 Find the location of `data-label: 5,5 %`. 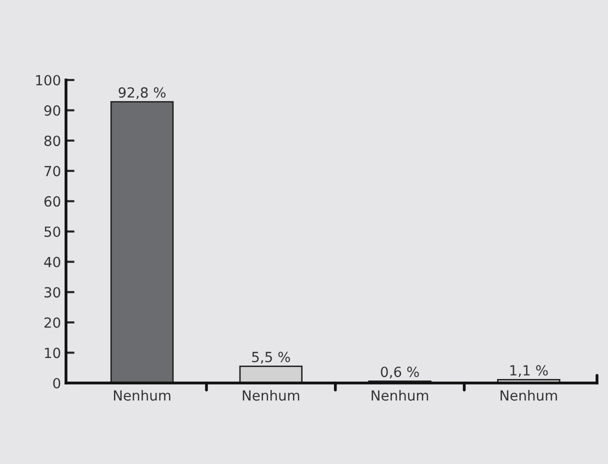

data-label: 5,5 % is located at coordinates (271, 358).